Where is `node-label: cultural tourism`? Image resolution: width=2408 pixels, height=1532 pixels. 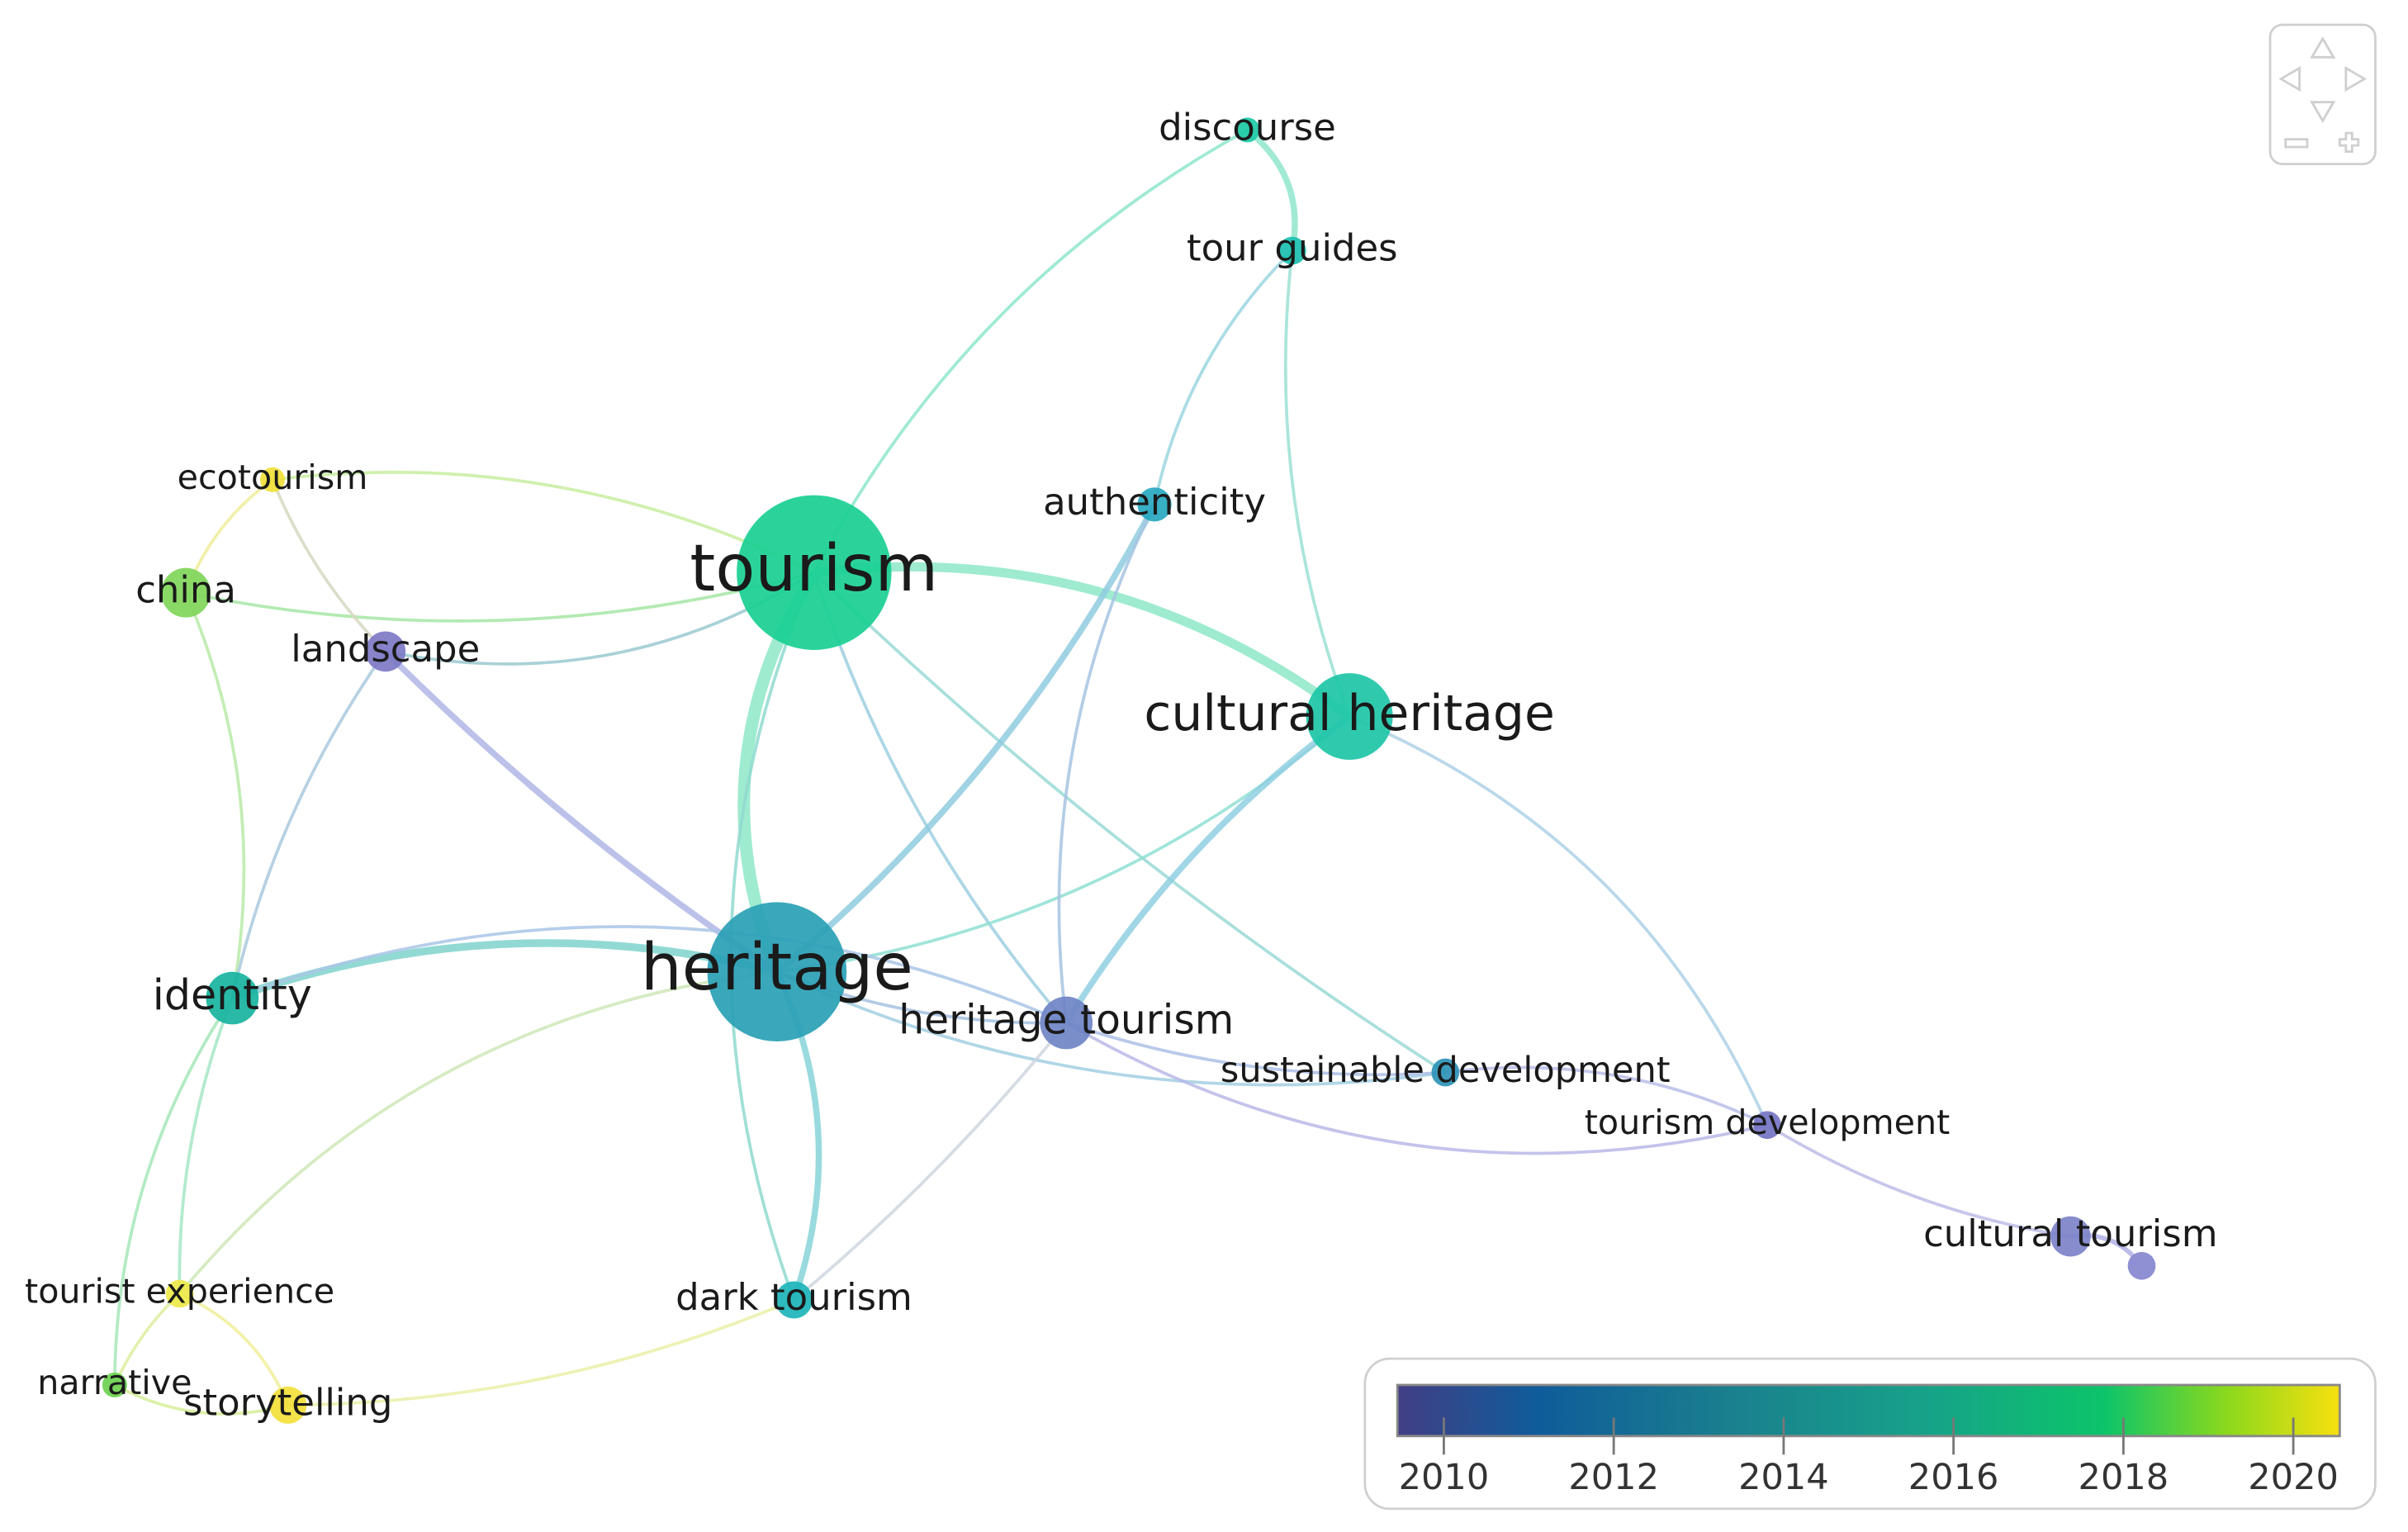 node-label: cultural tourism is located at coordinates (2070, 1233).